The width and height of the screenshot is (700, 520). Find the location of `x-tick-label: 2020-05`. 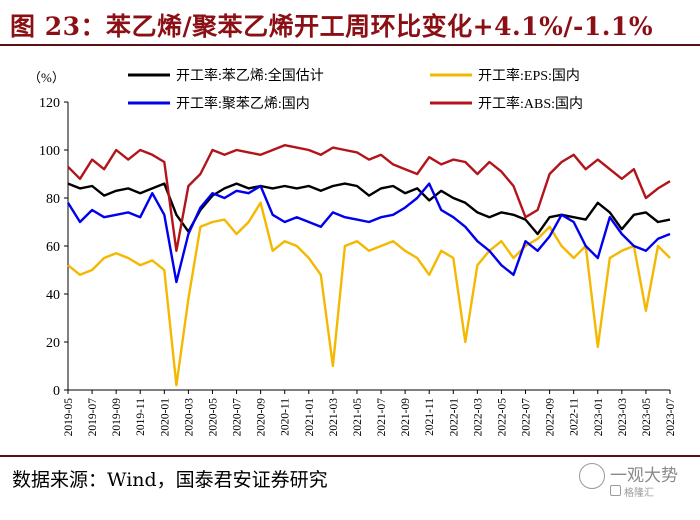

x-tick-label: 2020-05 is located at coordinates (213, 417).